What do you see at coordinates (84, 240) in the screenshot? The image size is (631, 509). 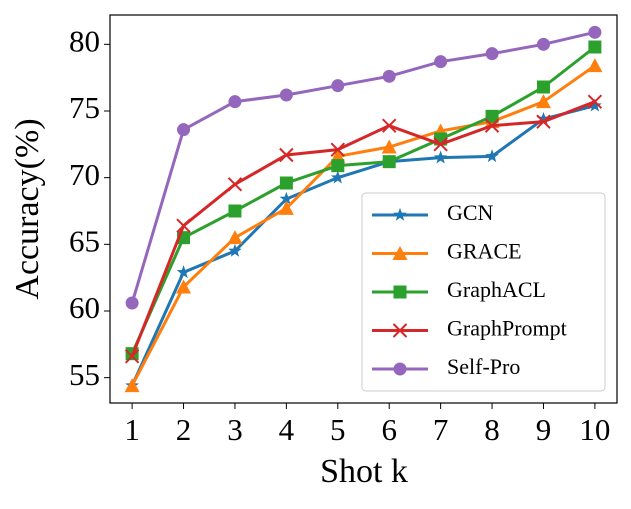 I see `y-tick-label: 65` at bounding box center [84, 240].